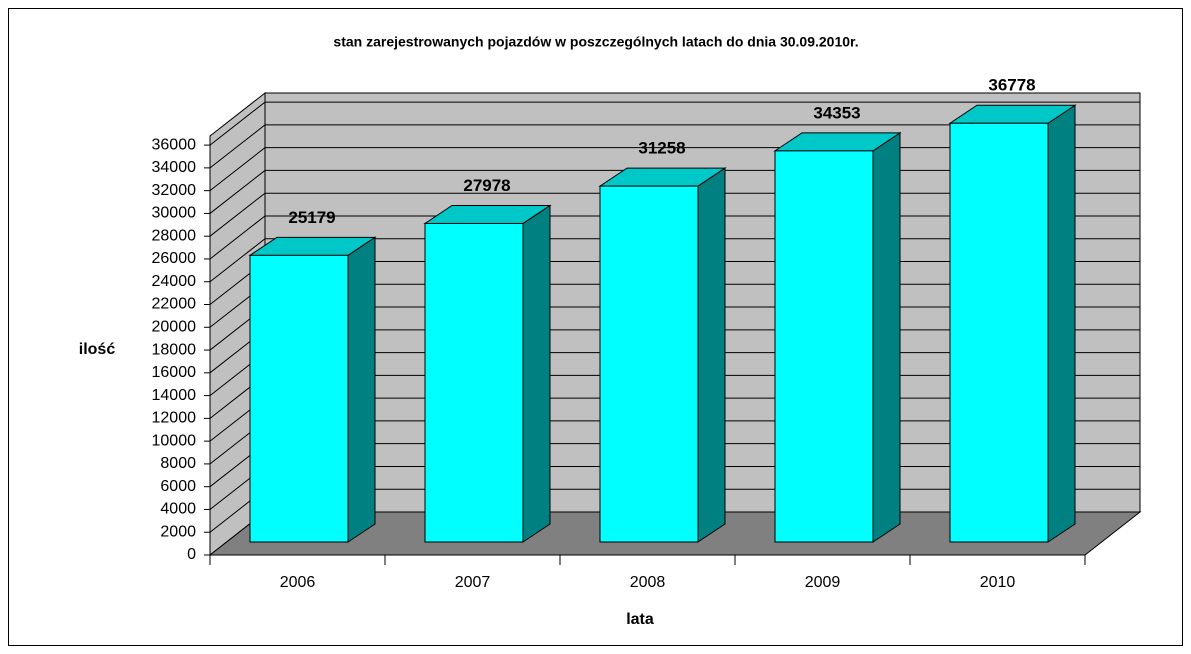 This screenshot has width=1191, height=654. I want to click on value-label: 27978, so click(486, 185).